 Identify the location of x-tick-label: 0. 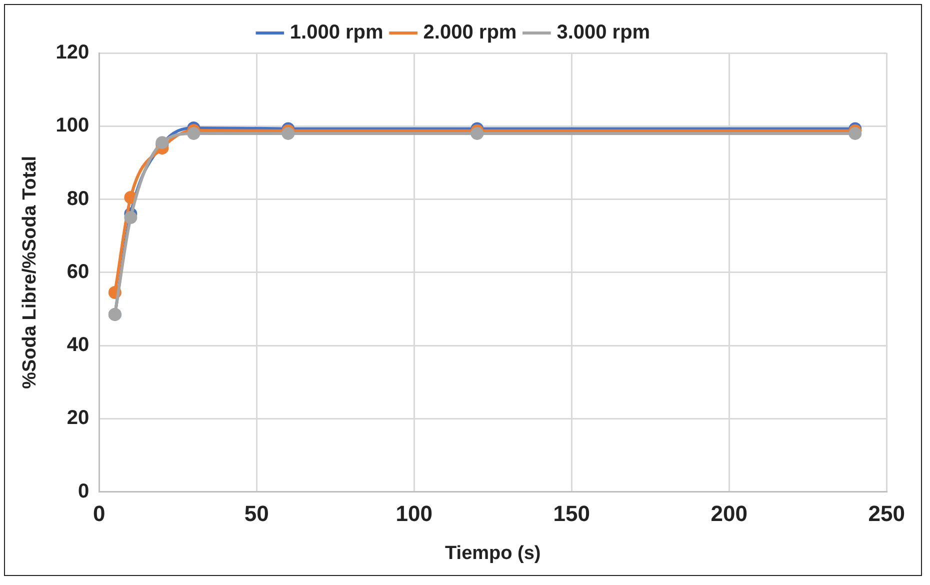
(99, 513).